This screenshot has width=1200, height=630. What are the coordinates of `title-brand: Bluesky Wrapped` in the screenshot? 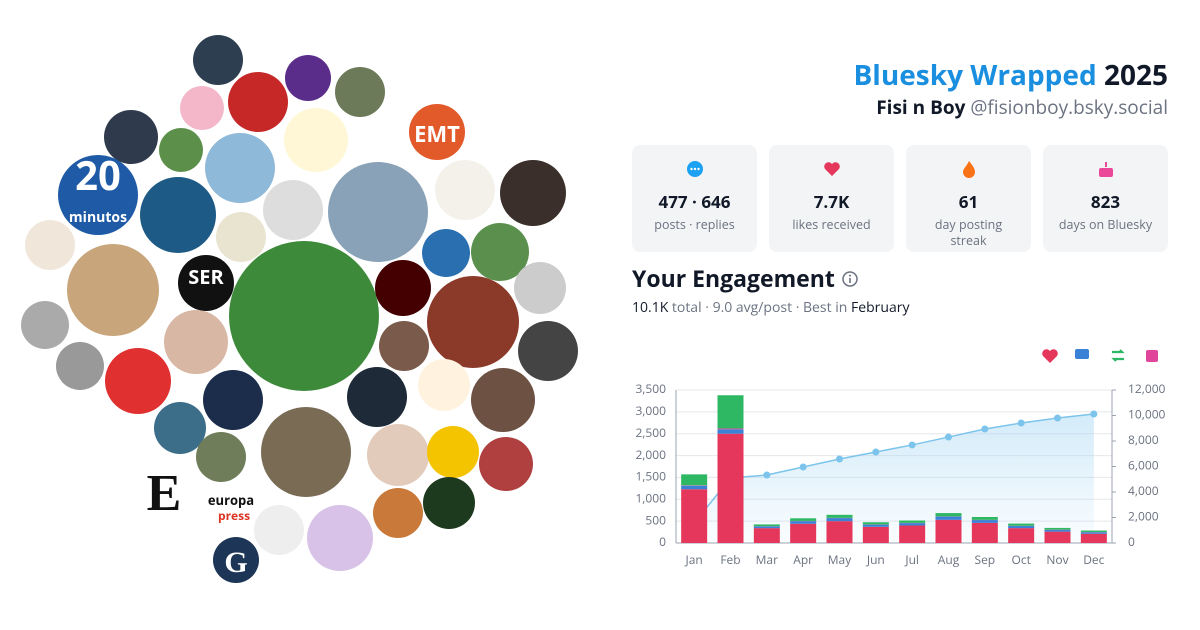 It's located at (975, 75).